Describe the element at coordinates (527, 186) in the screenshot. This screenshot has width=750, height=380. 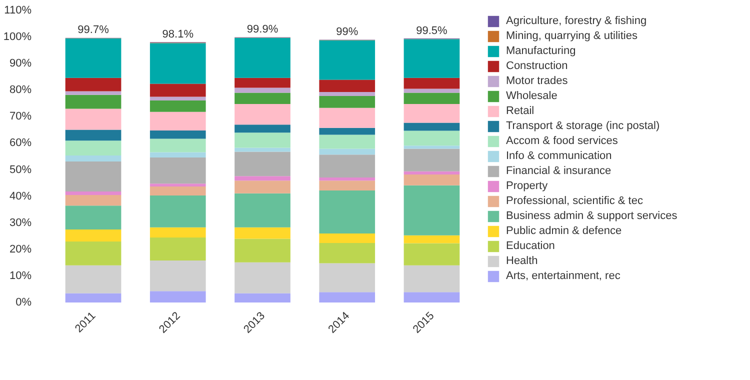
I see `legend-label: Property` at that location.